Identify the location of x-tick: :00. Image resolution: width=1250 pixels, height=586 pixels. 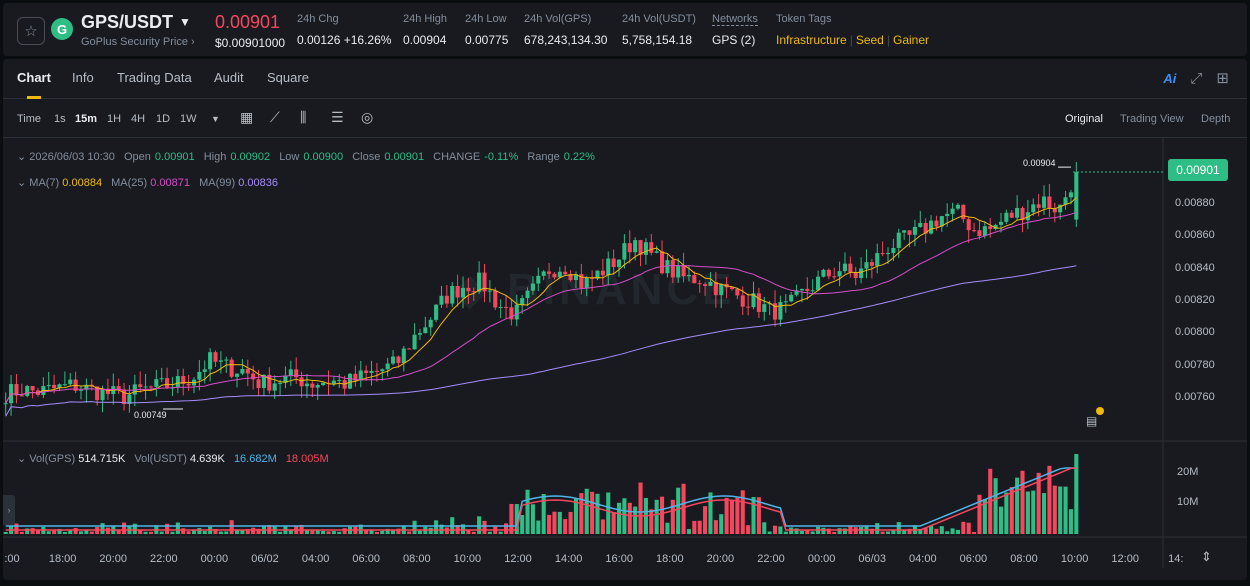
(12, 559).